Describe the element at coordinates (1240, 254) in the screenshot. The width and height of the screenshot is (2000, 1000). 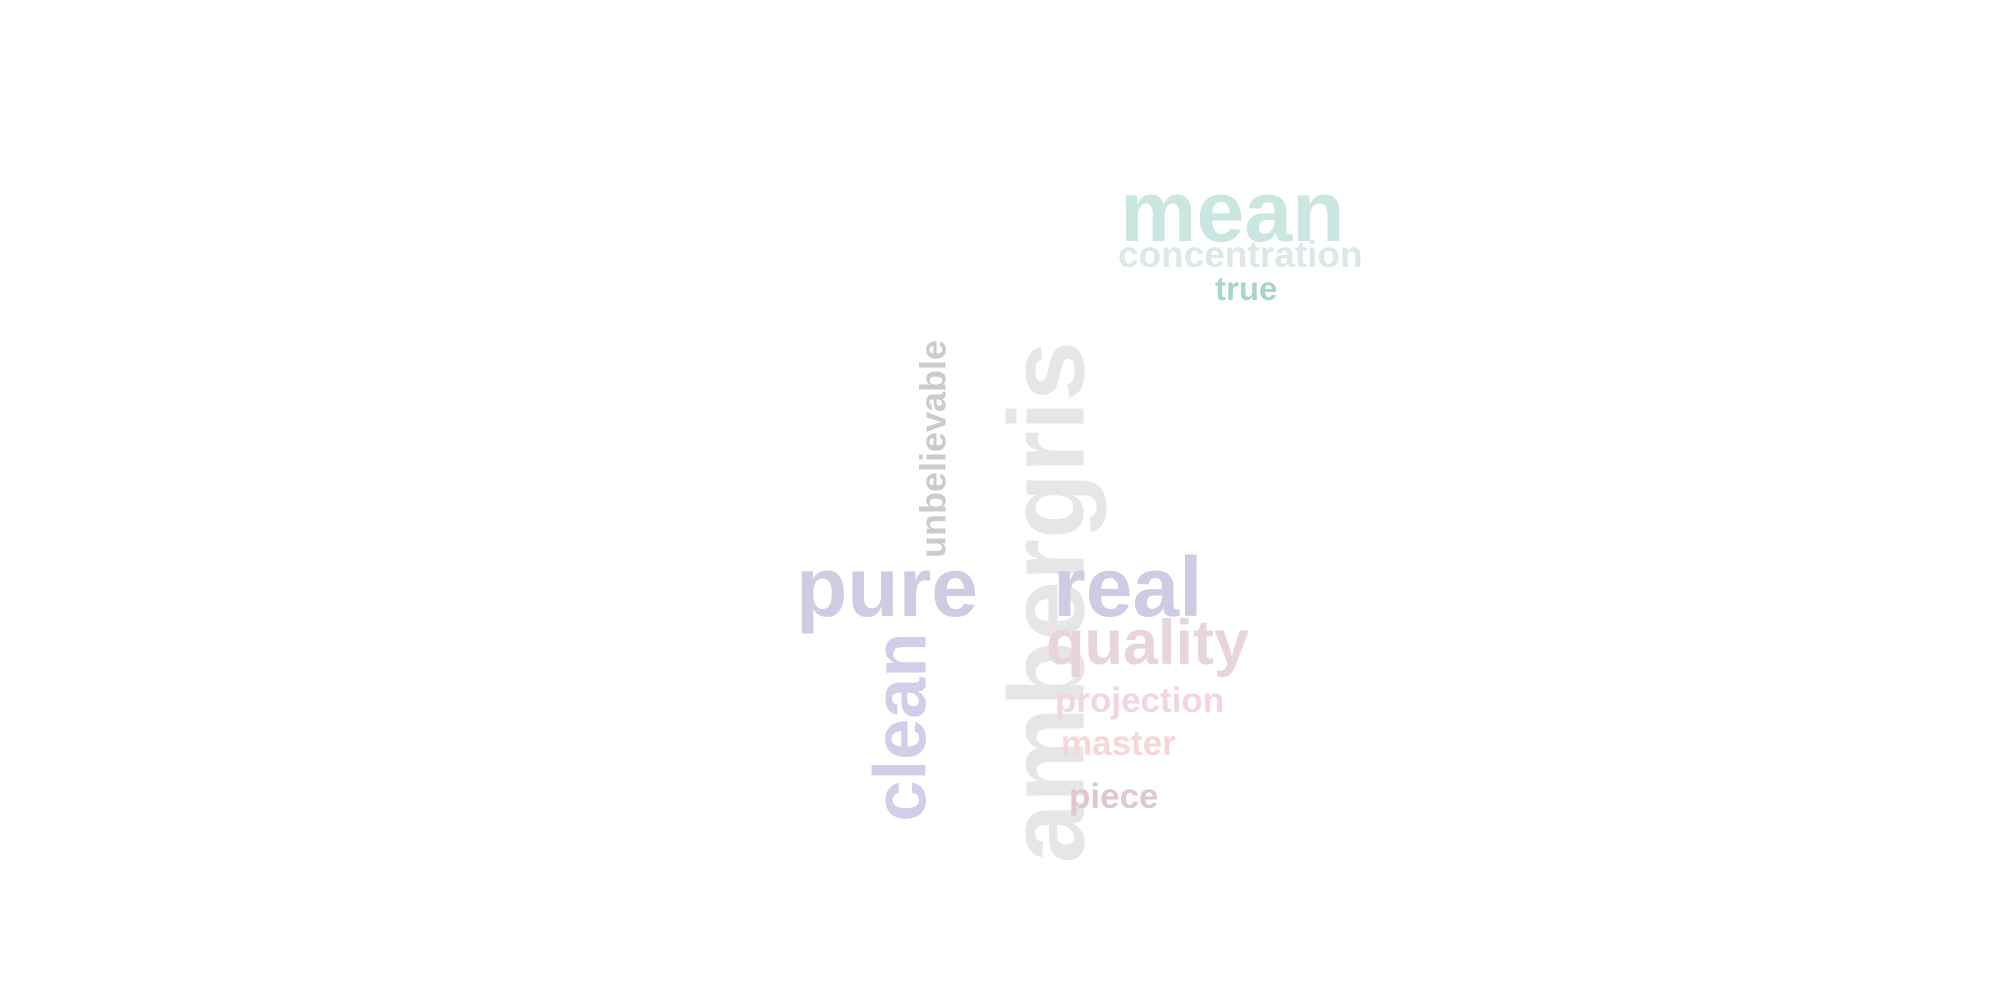
I see `word-concentration: concentration` at that location.